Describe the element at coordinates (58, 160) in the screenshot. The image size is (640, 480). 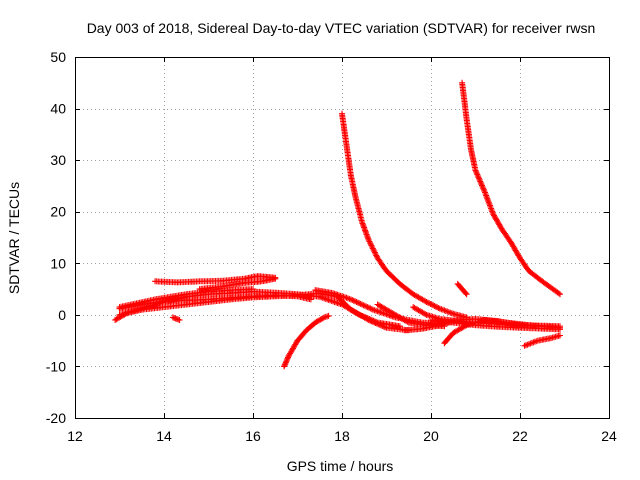
I see `y-tick-label: 30` at that location.